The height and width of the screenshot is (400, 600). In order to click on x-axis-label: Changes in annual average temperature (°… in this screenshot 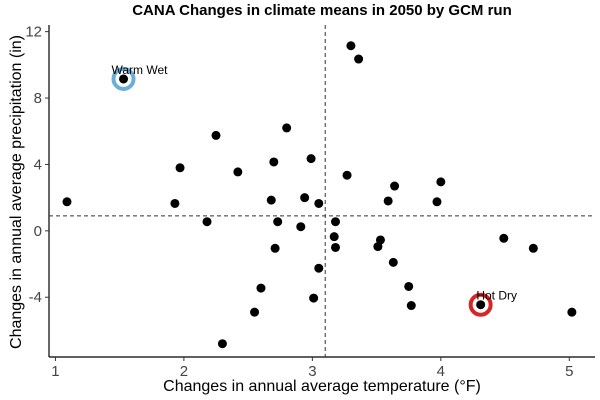, I will do `click(322, 386)`.